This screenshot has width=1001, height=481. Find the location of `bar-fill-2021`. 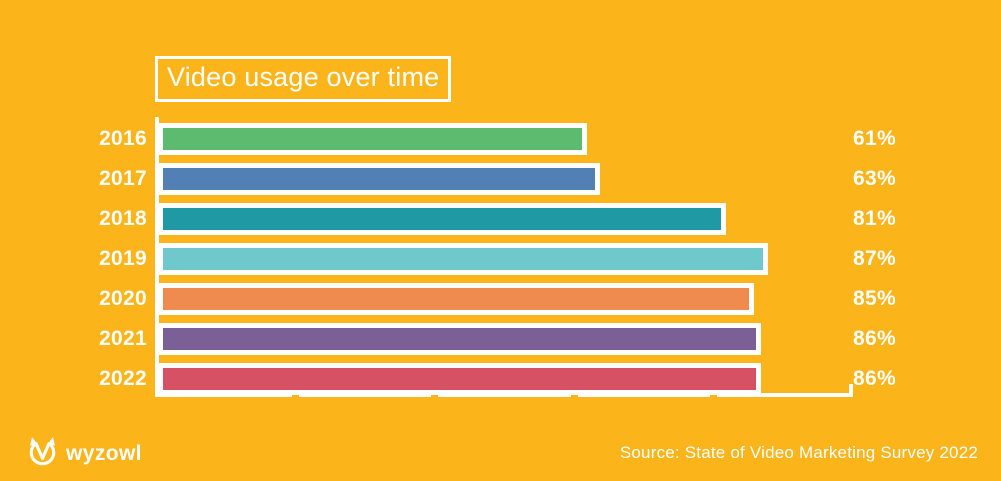

bar-fill-2021 is located at coordinates (459, 339).